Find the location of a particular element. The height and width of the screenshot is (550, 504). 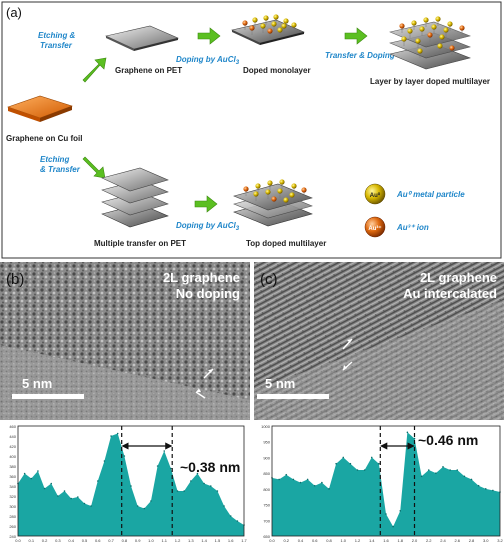

spacing-b-label: ~0.38 nm is located at coordinates (210, 467).